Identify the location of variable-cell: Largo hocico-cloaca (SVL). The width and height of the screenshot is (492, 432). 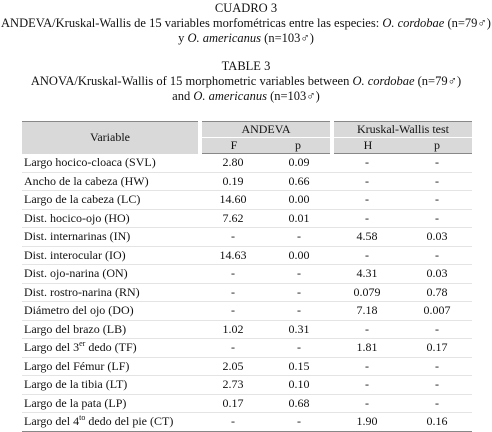
(111, 163).